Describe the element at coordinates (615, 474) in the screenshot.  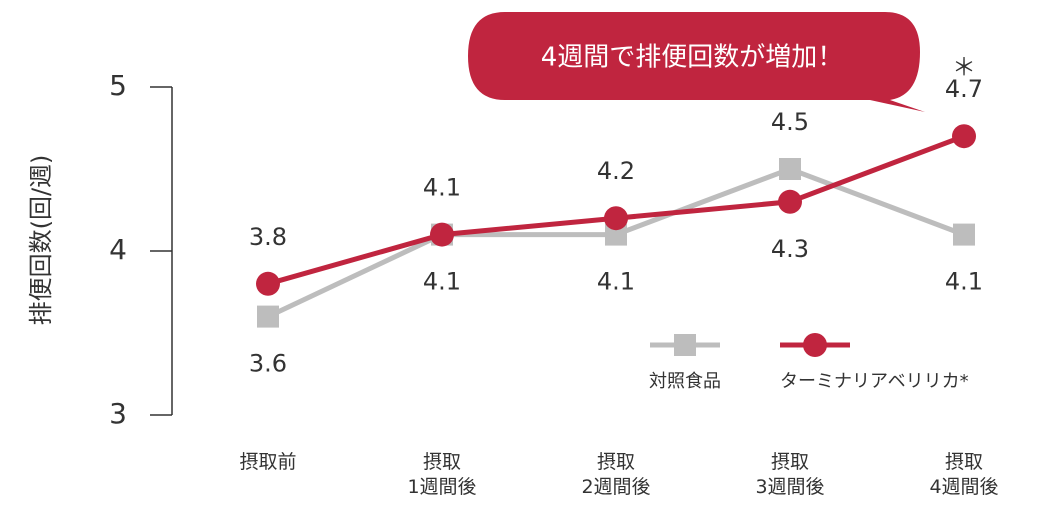
I see `x-tick-label: 摂取 2週間後` at that location.